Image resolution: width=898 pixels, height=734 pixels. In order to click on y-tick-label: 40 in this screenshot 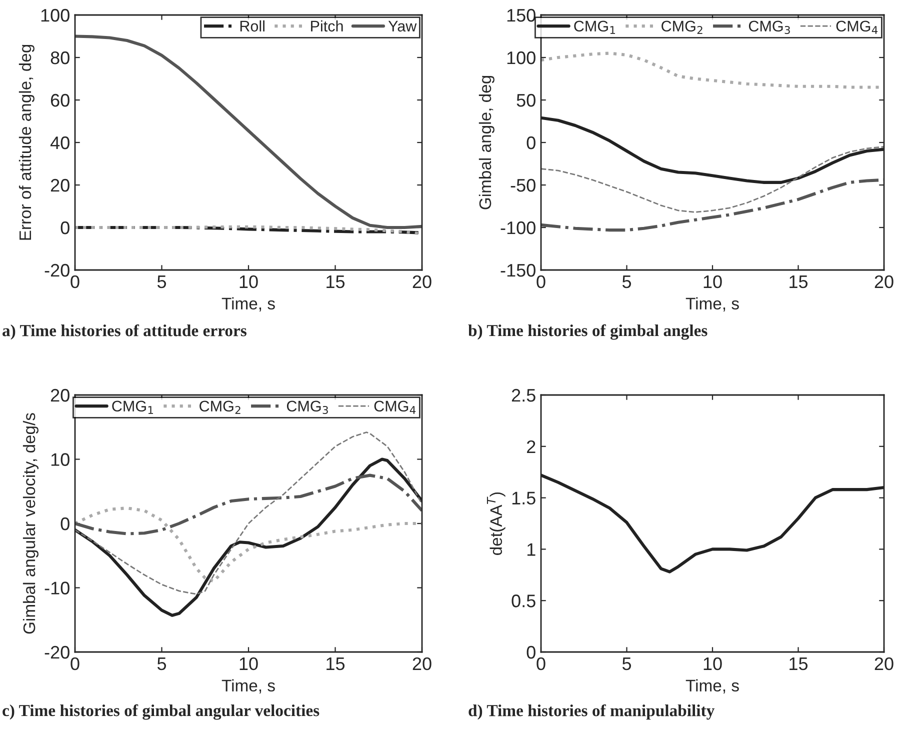, I will do `click(60, 143)`.